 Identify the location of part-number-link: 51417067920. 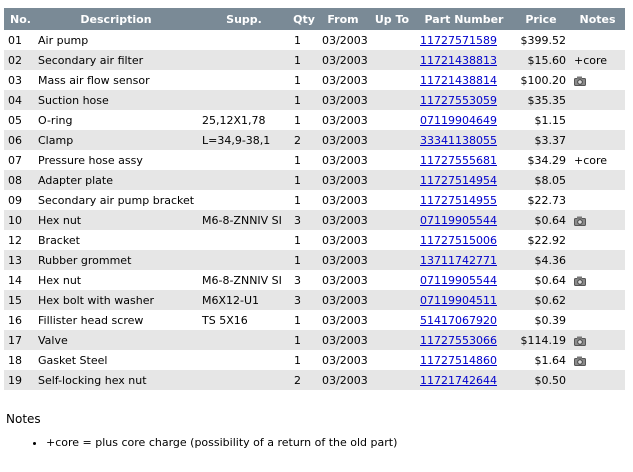
(458, 320).